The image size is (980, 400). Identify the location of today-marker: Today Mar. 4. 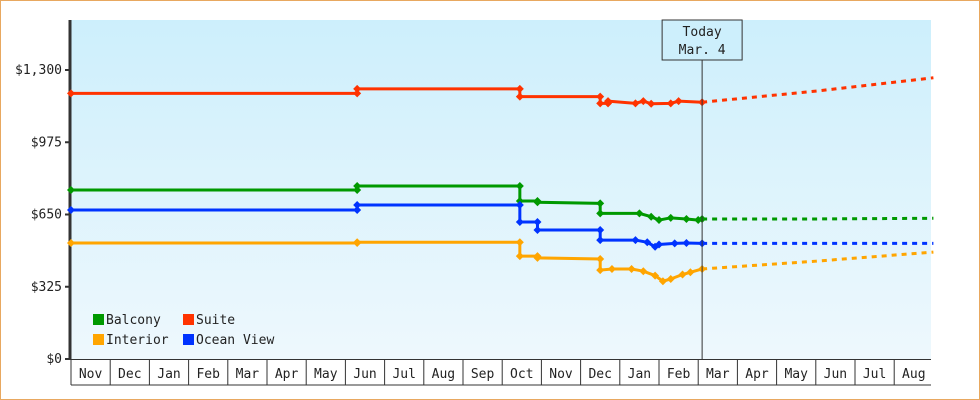
(702, 189).